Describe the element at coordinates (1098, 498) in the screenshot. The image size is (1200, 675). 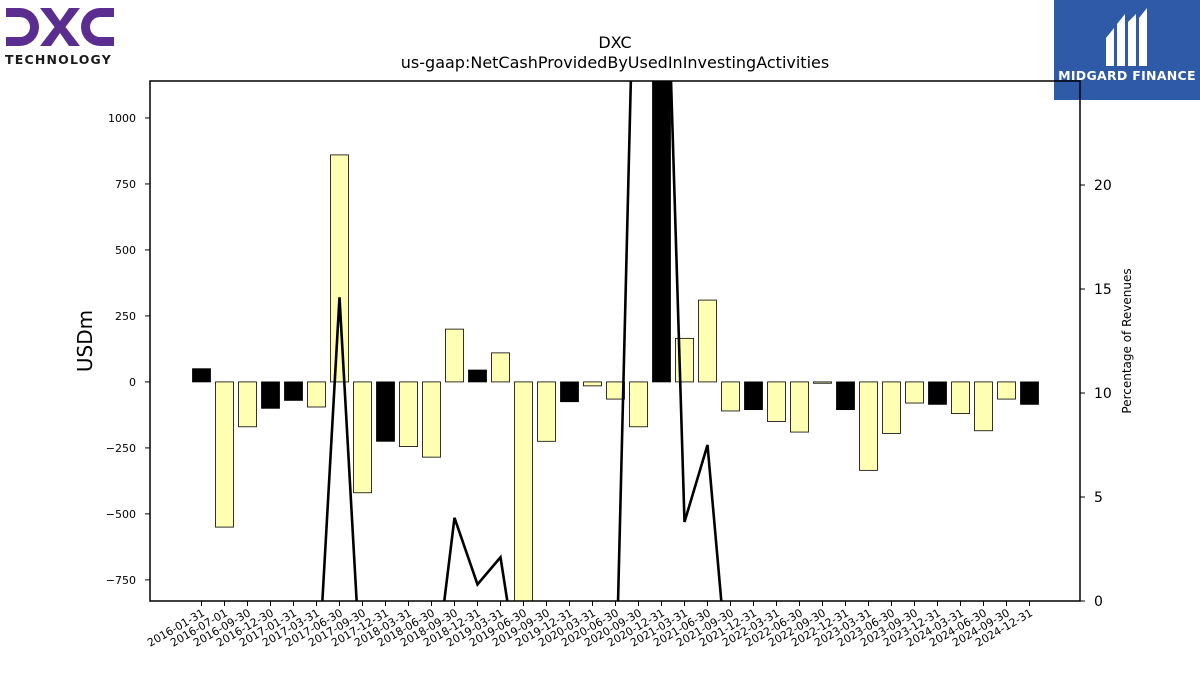
I see `y2-tick-label: 5` at that location.